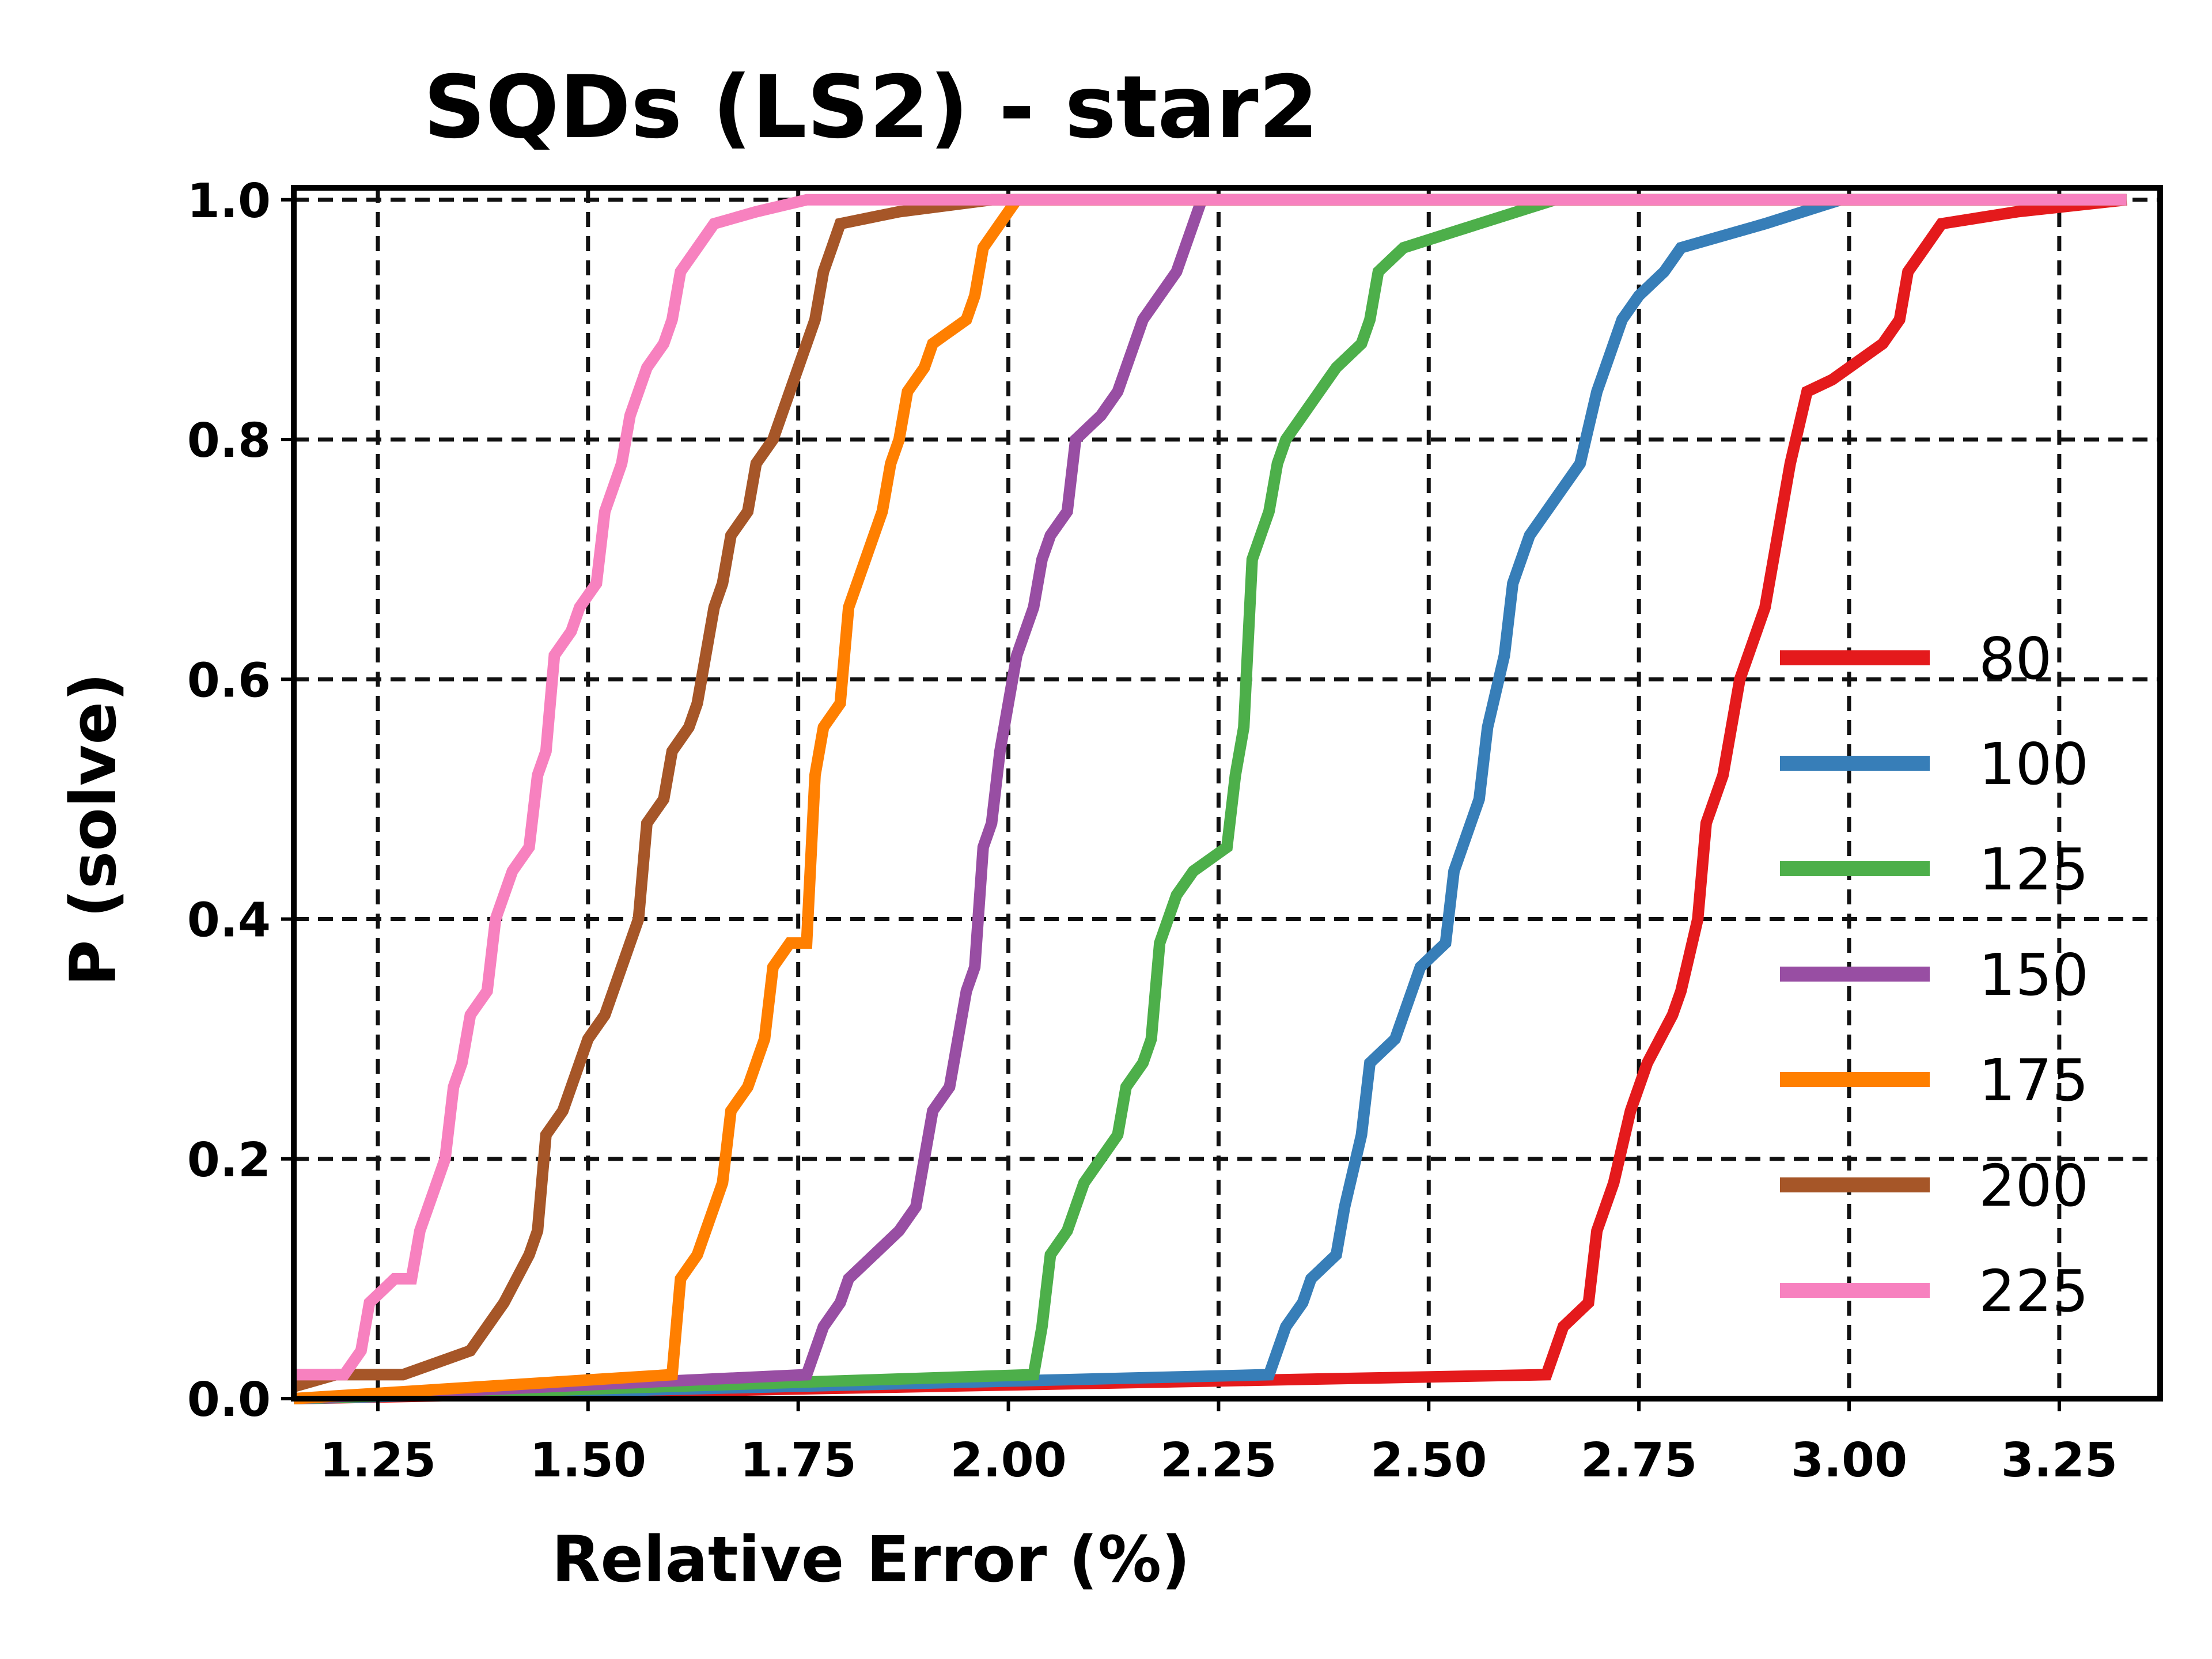 The height and width of the screenshot is (1659, 2212). I want to click on y-tick-label: 0.6, so click(229, 680).